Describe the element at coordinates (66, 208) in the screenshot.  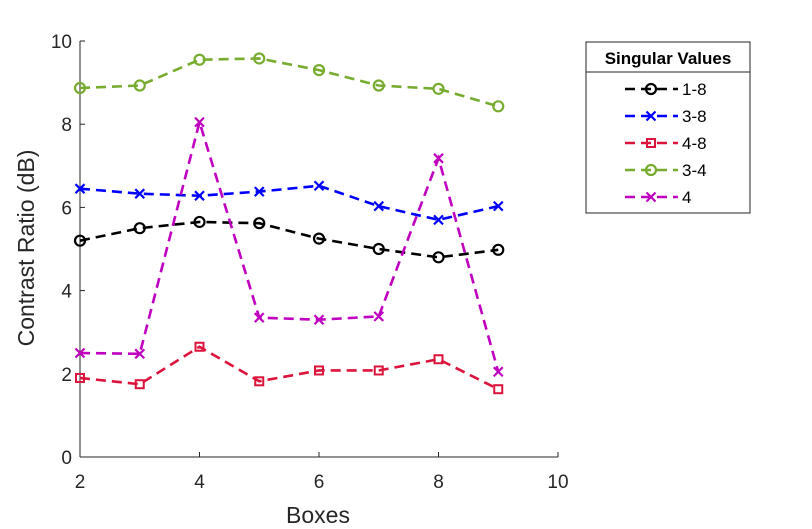
I see `y-tick-label: 6` at that location.